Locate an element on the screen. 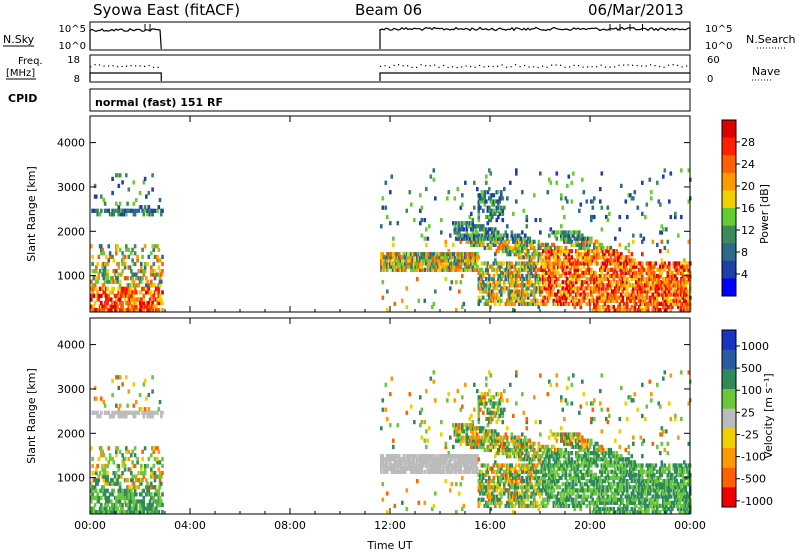 The width and height of the screenshot is (800, 554). beam-title: Beam 06 is located at coordinates (388, 10).